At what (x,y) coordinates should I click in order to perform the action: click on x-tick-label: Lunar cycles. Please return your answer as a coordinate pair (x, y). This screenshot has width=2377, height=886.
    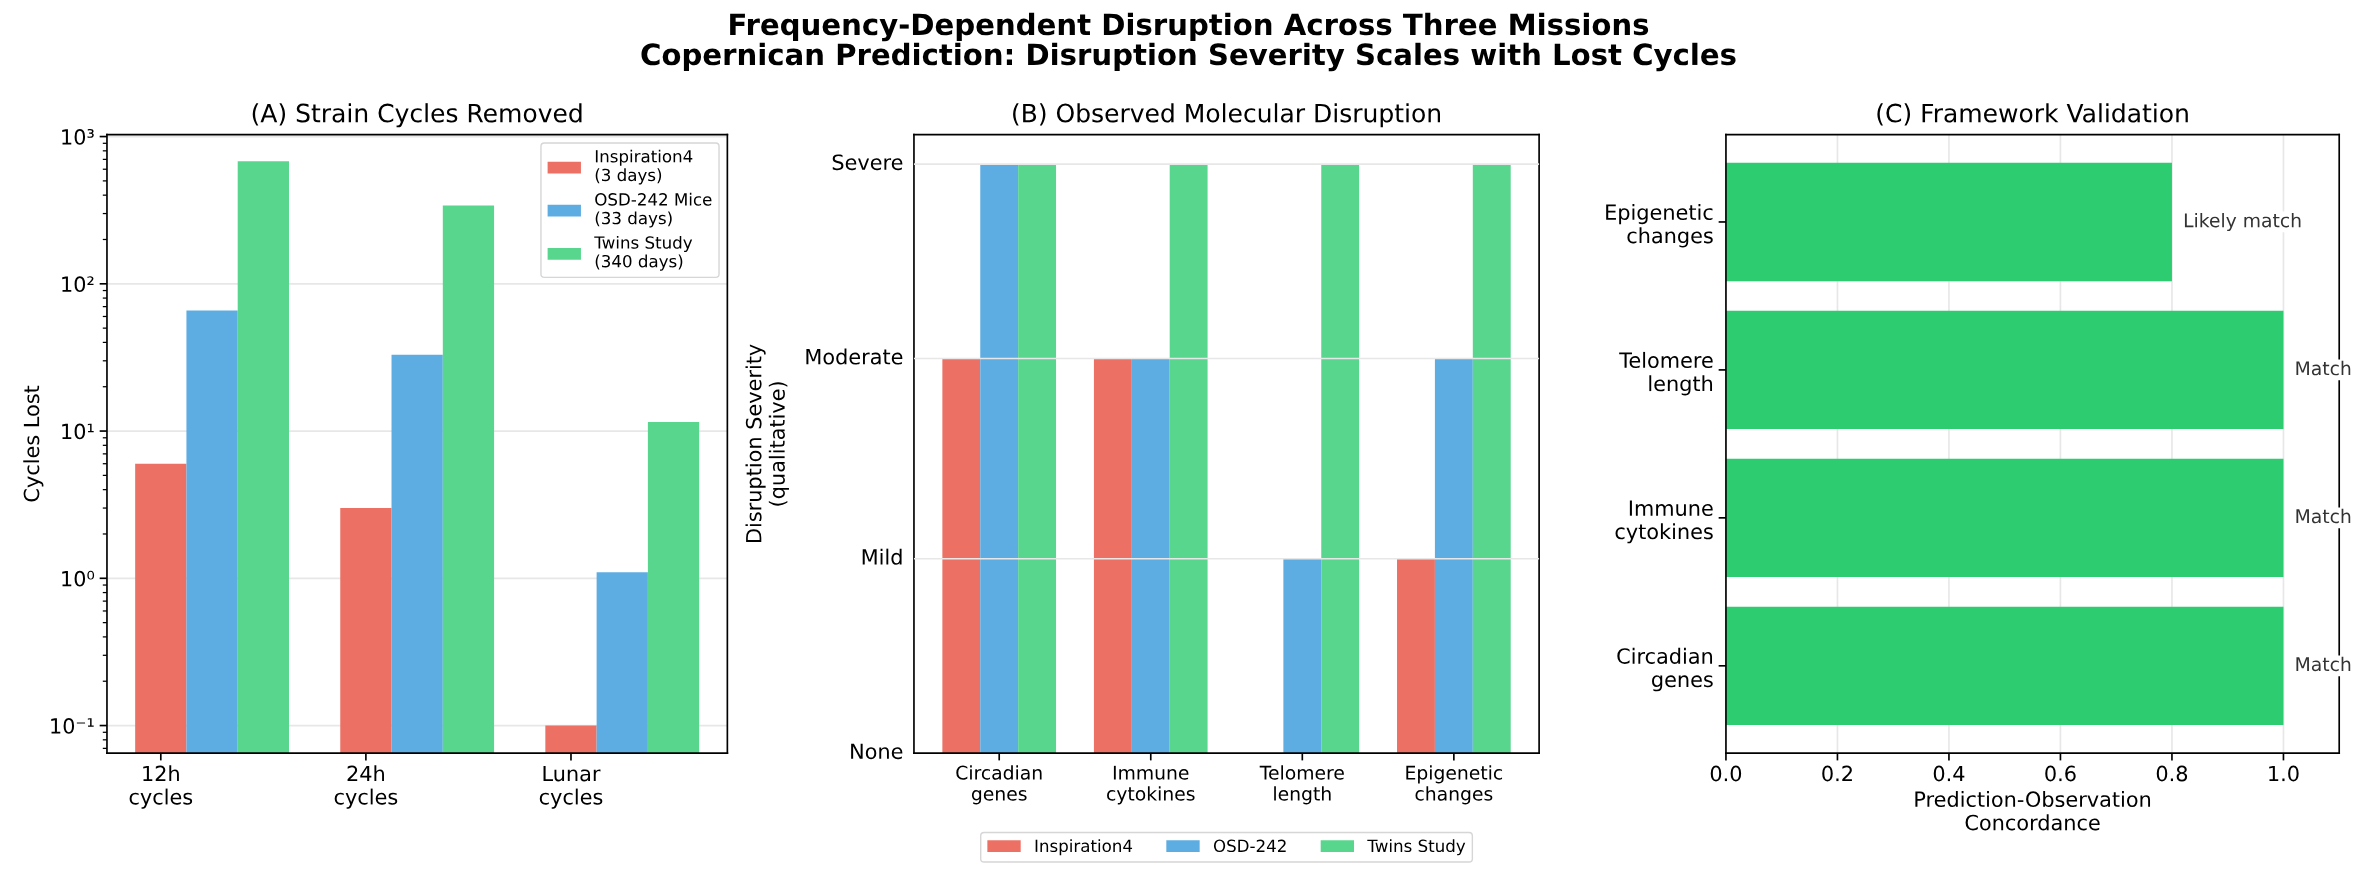
    Looking at the image, I should click on (571, 787).